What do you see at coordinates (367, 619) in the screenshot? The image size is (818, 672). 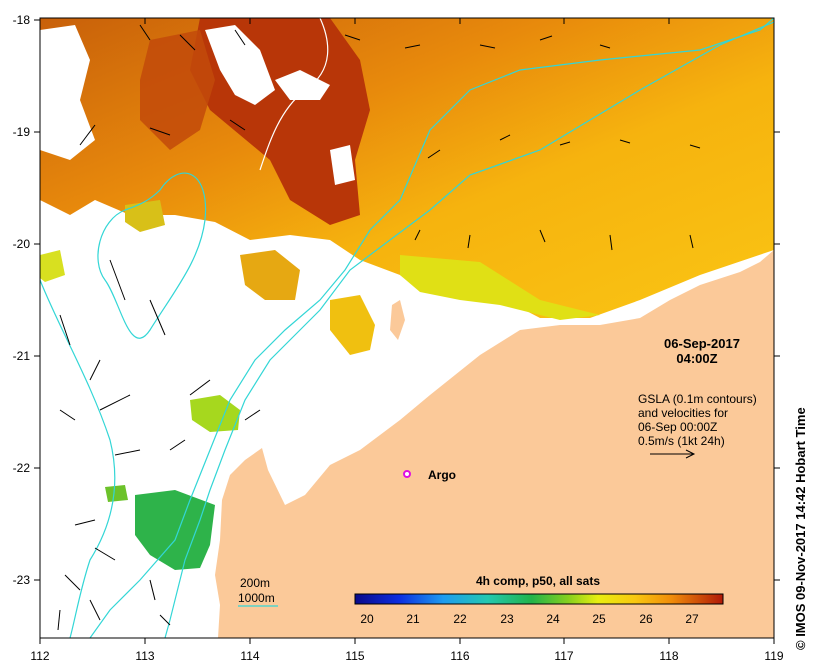 I see `colorbar-tick: 20` at bounding box center [367, 619].